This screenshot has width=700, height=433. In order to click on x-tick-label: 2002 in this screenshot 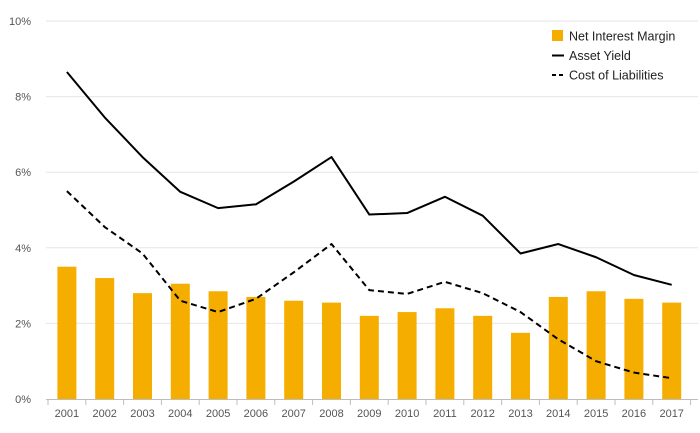, I will do `click(104, 414)`.